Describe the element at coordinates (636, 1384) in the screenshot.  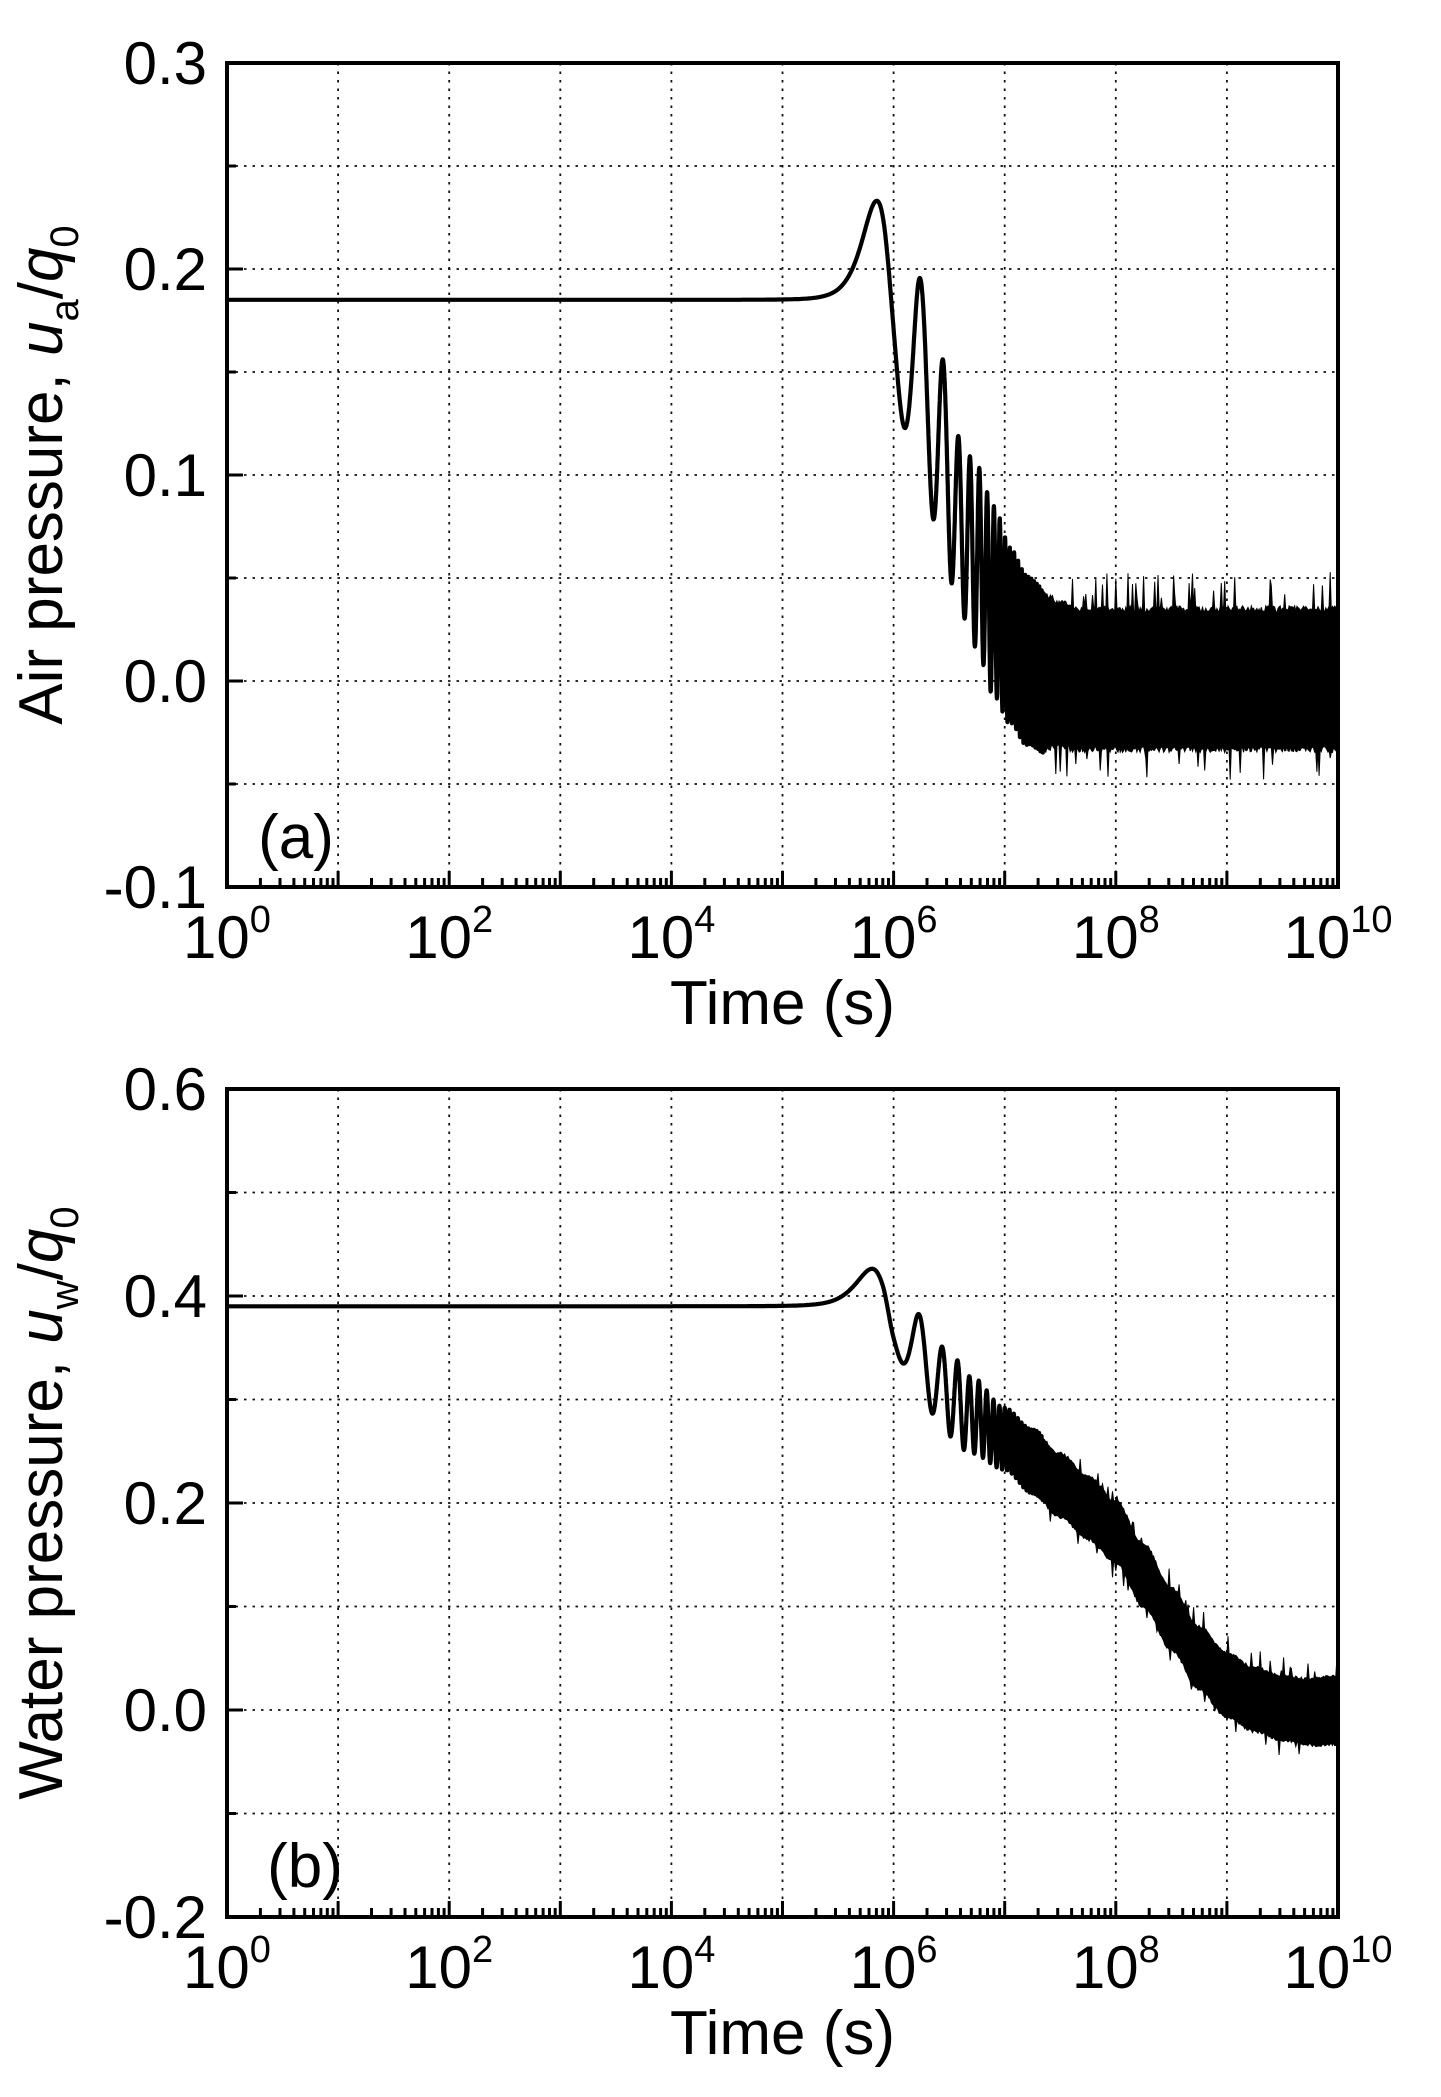
I see `pressure-curve` at that location.